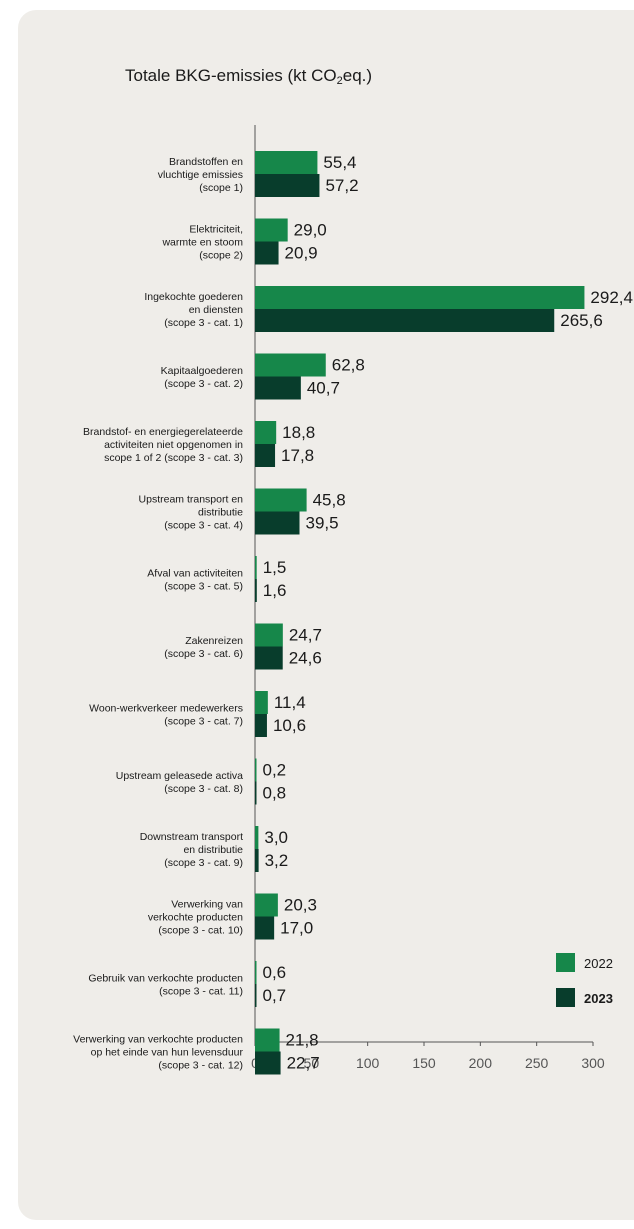  I want to click on value-label-2023: 17,8, so click(297, 455).